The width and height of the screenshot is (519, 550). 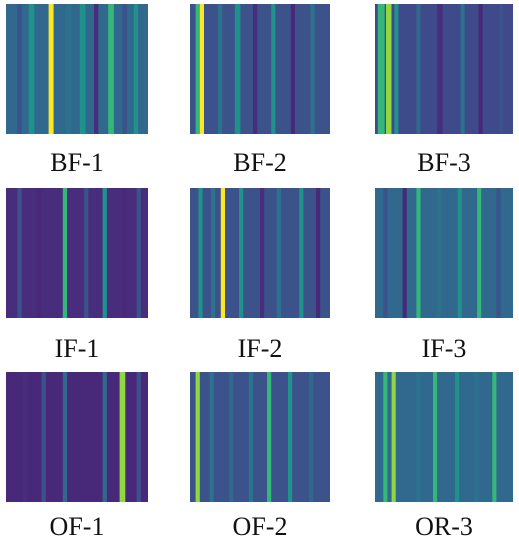 I want to click on panel-label: OR-3, so click(x=444, y=526).